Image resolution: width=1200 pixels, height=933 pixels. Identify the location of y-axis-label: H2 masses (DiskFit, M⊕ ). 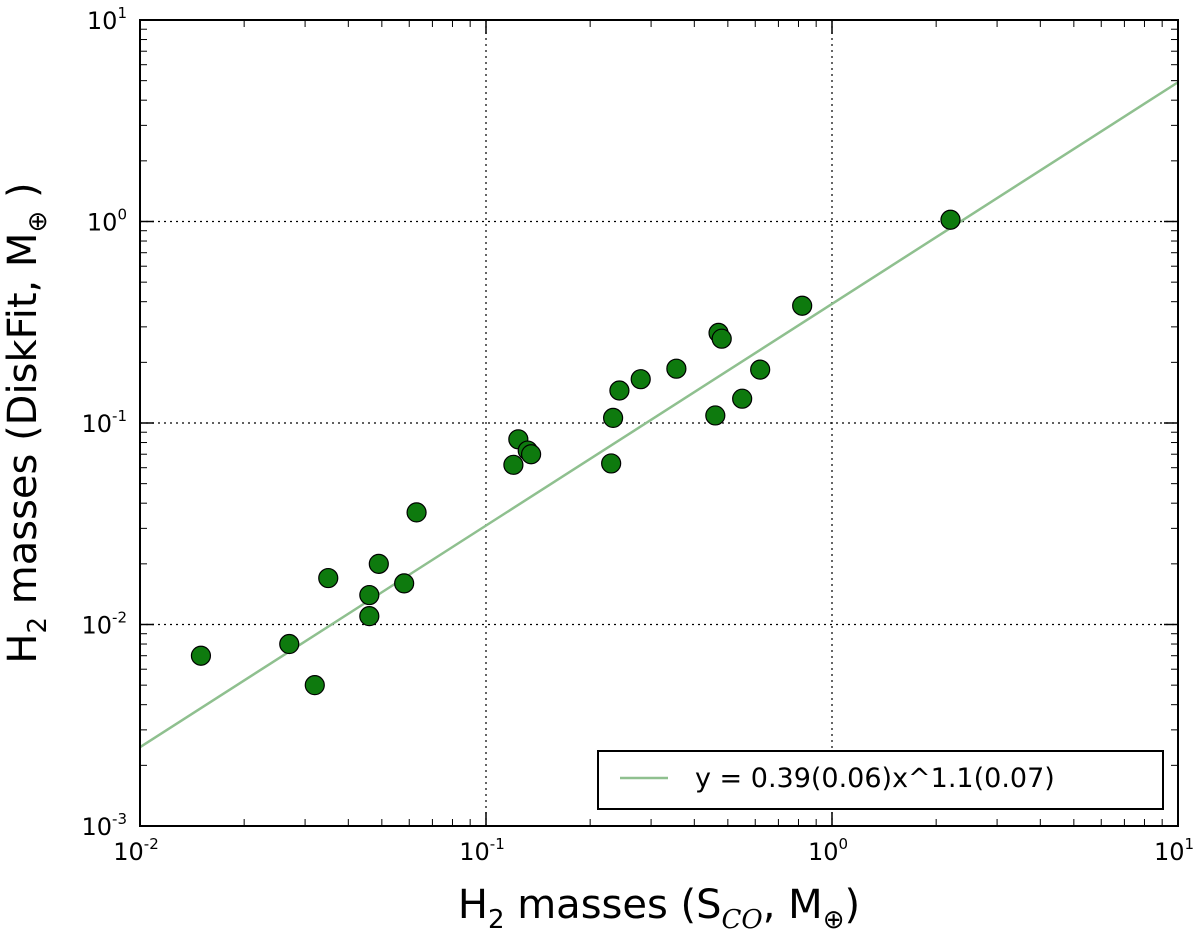
(26, 422).